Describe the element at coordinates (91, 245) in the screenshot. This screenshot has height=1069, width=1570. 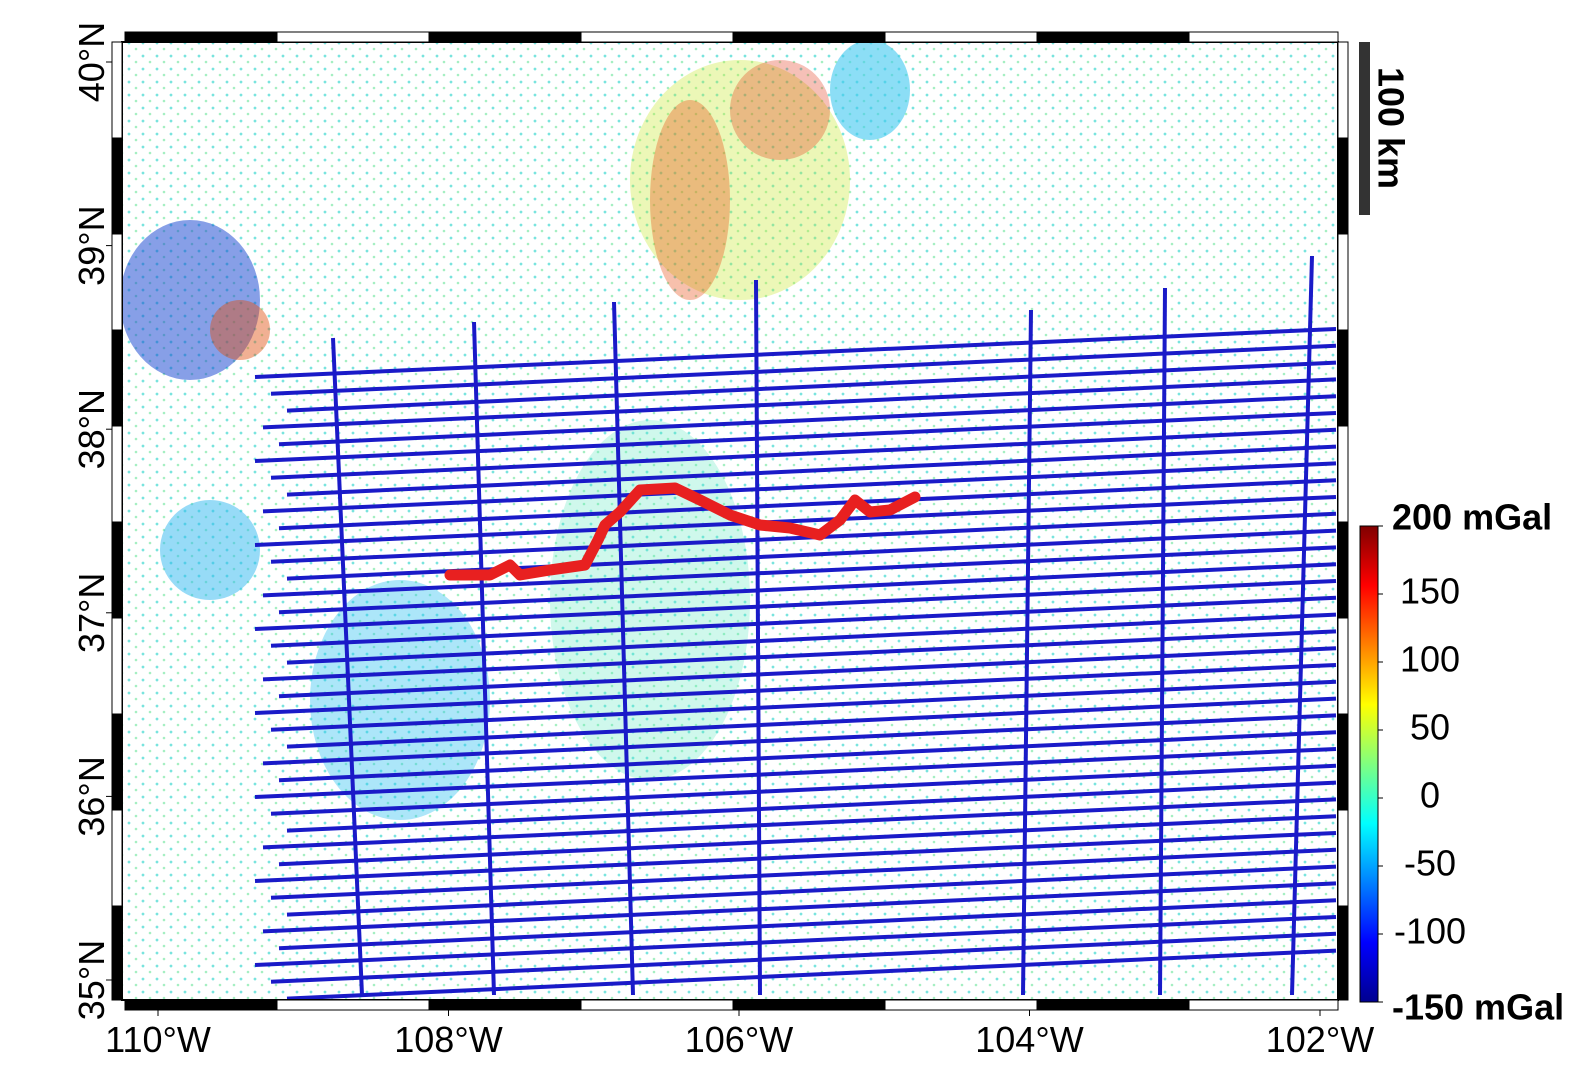
I see `lat-tick-label: 39°N` at that location.